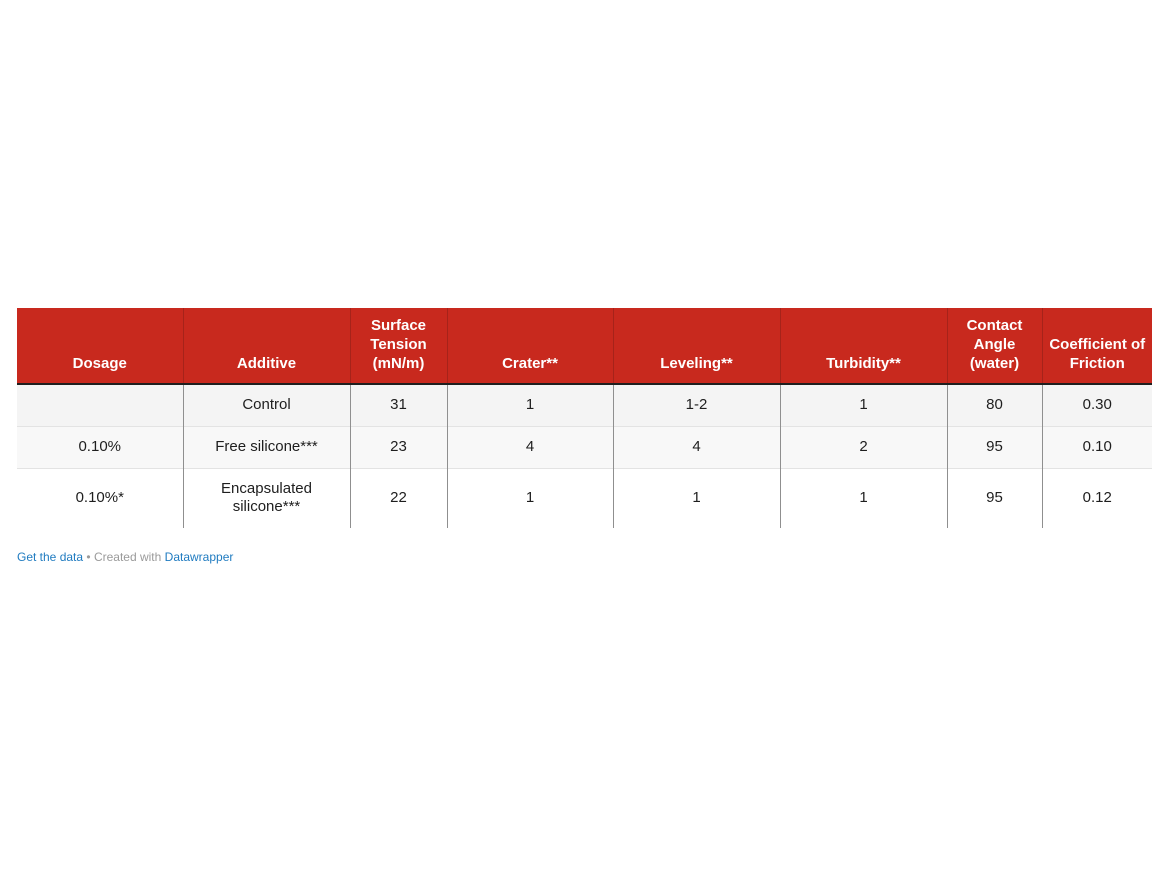 Image resolution: width=1170 pixels, height=878 pixels. What do you see at coordinates (398, 497) in the screenshot?
I see `cell-surface-tension: 22` at bounding box center [398, 497].